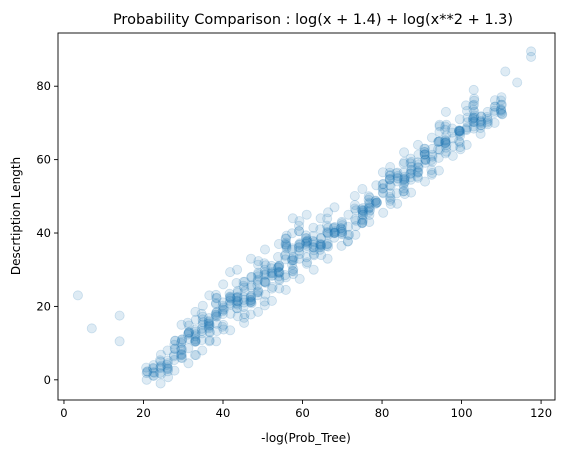 The image size is (562, 455). I want to click on x-axis-label: -log(Prob_Tree), so click(306, 438).